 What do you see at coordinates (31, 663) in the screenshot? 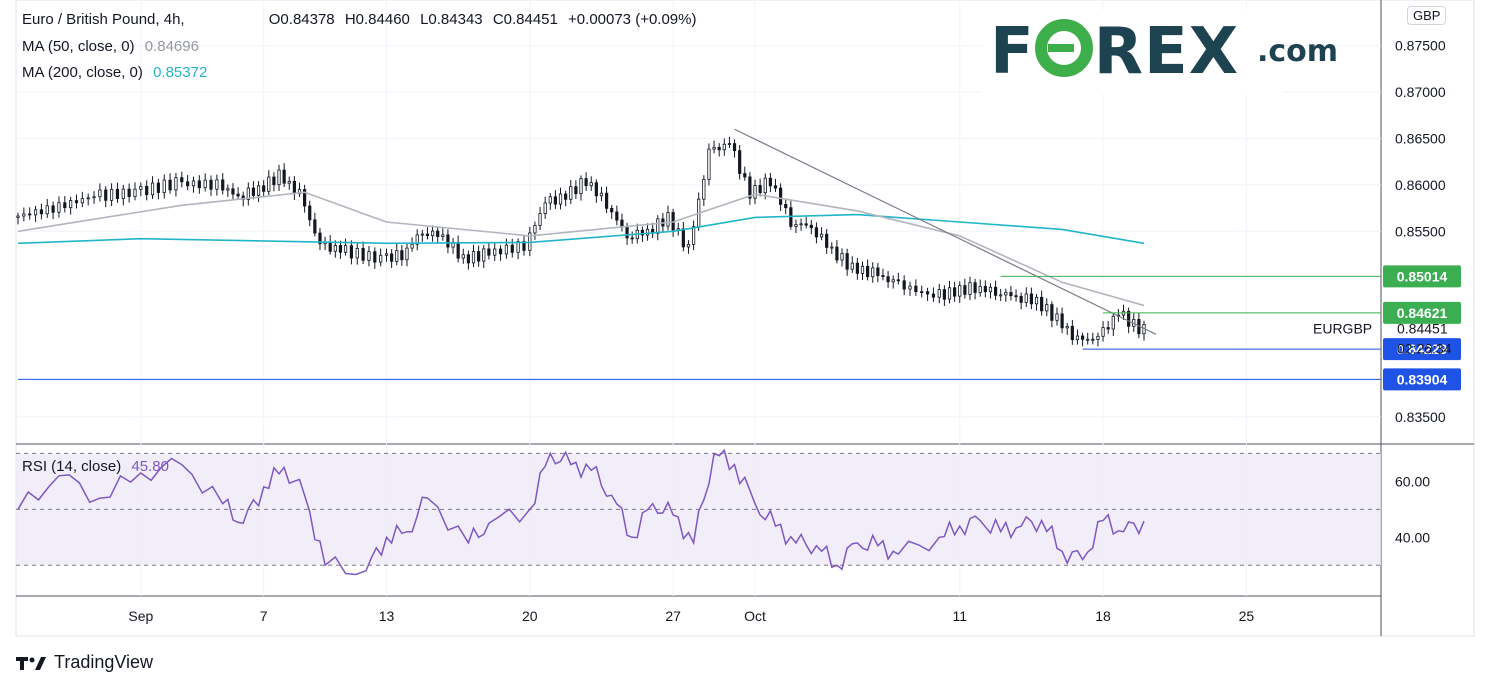
I see `tradingview-logo-icon` at bounding box center [31, 663].